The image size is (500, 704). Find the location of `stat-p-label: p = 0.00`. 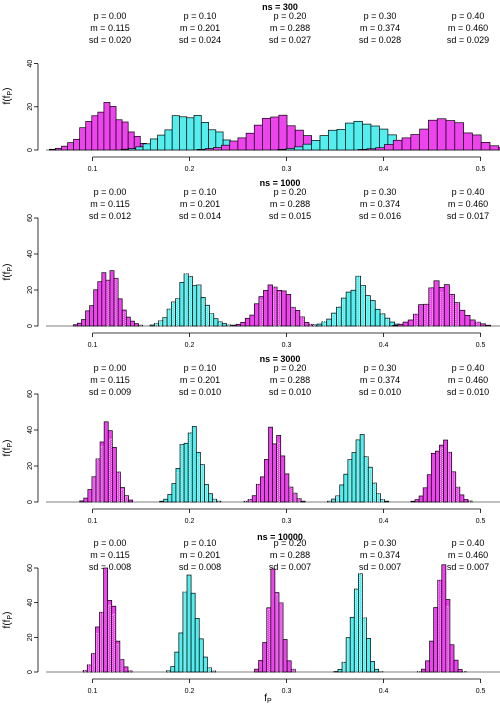

stat-p-label: p = 0.00 is located at coordinates (110, 16).